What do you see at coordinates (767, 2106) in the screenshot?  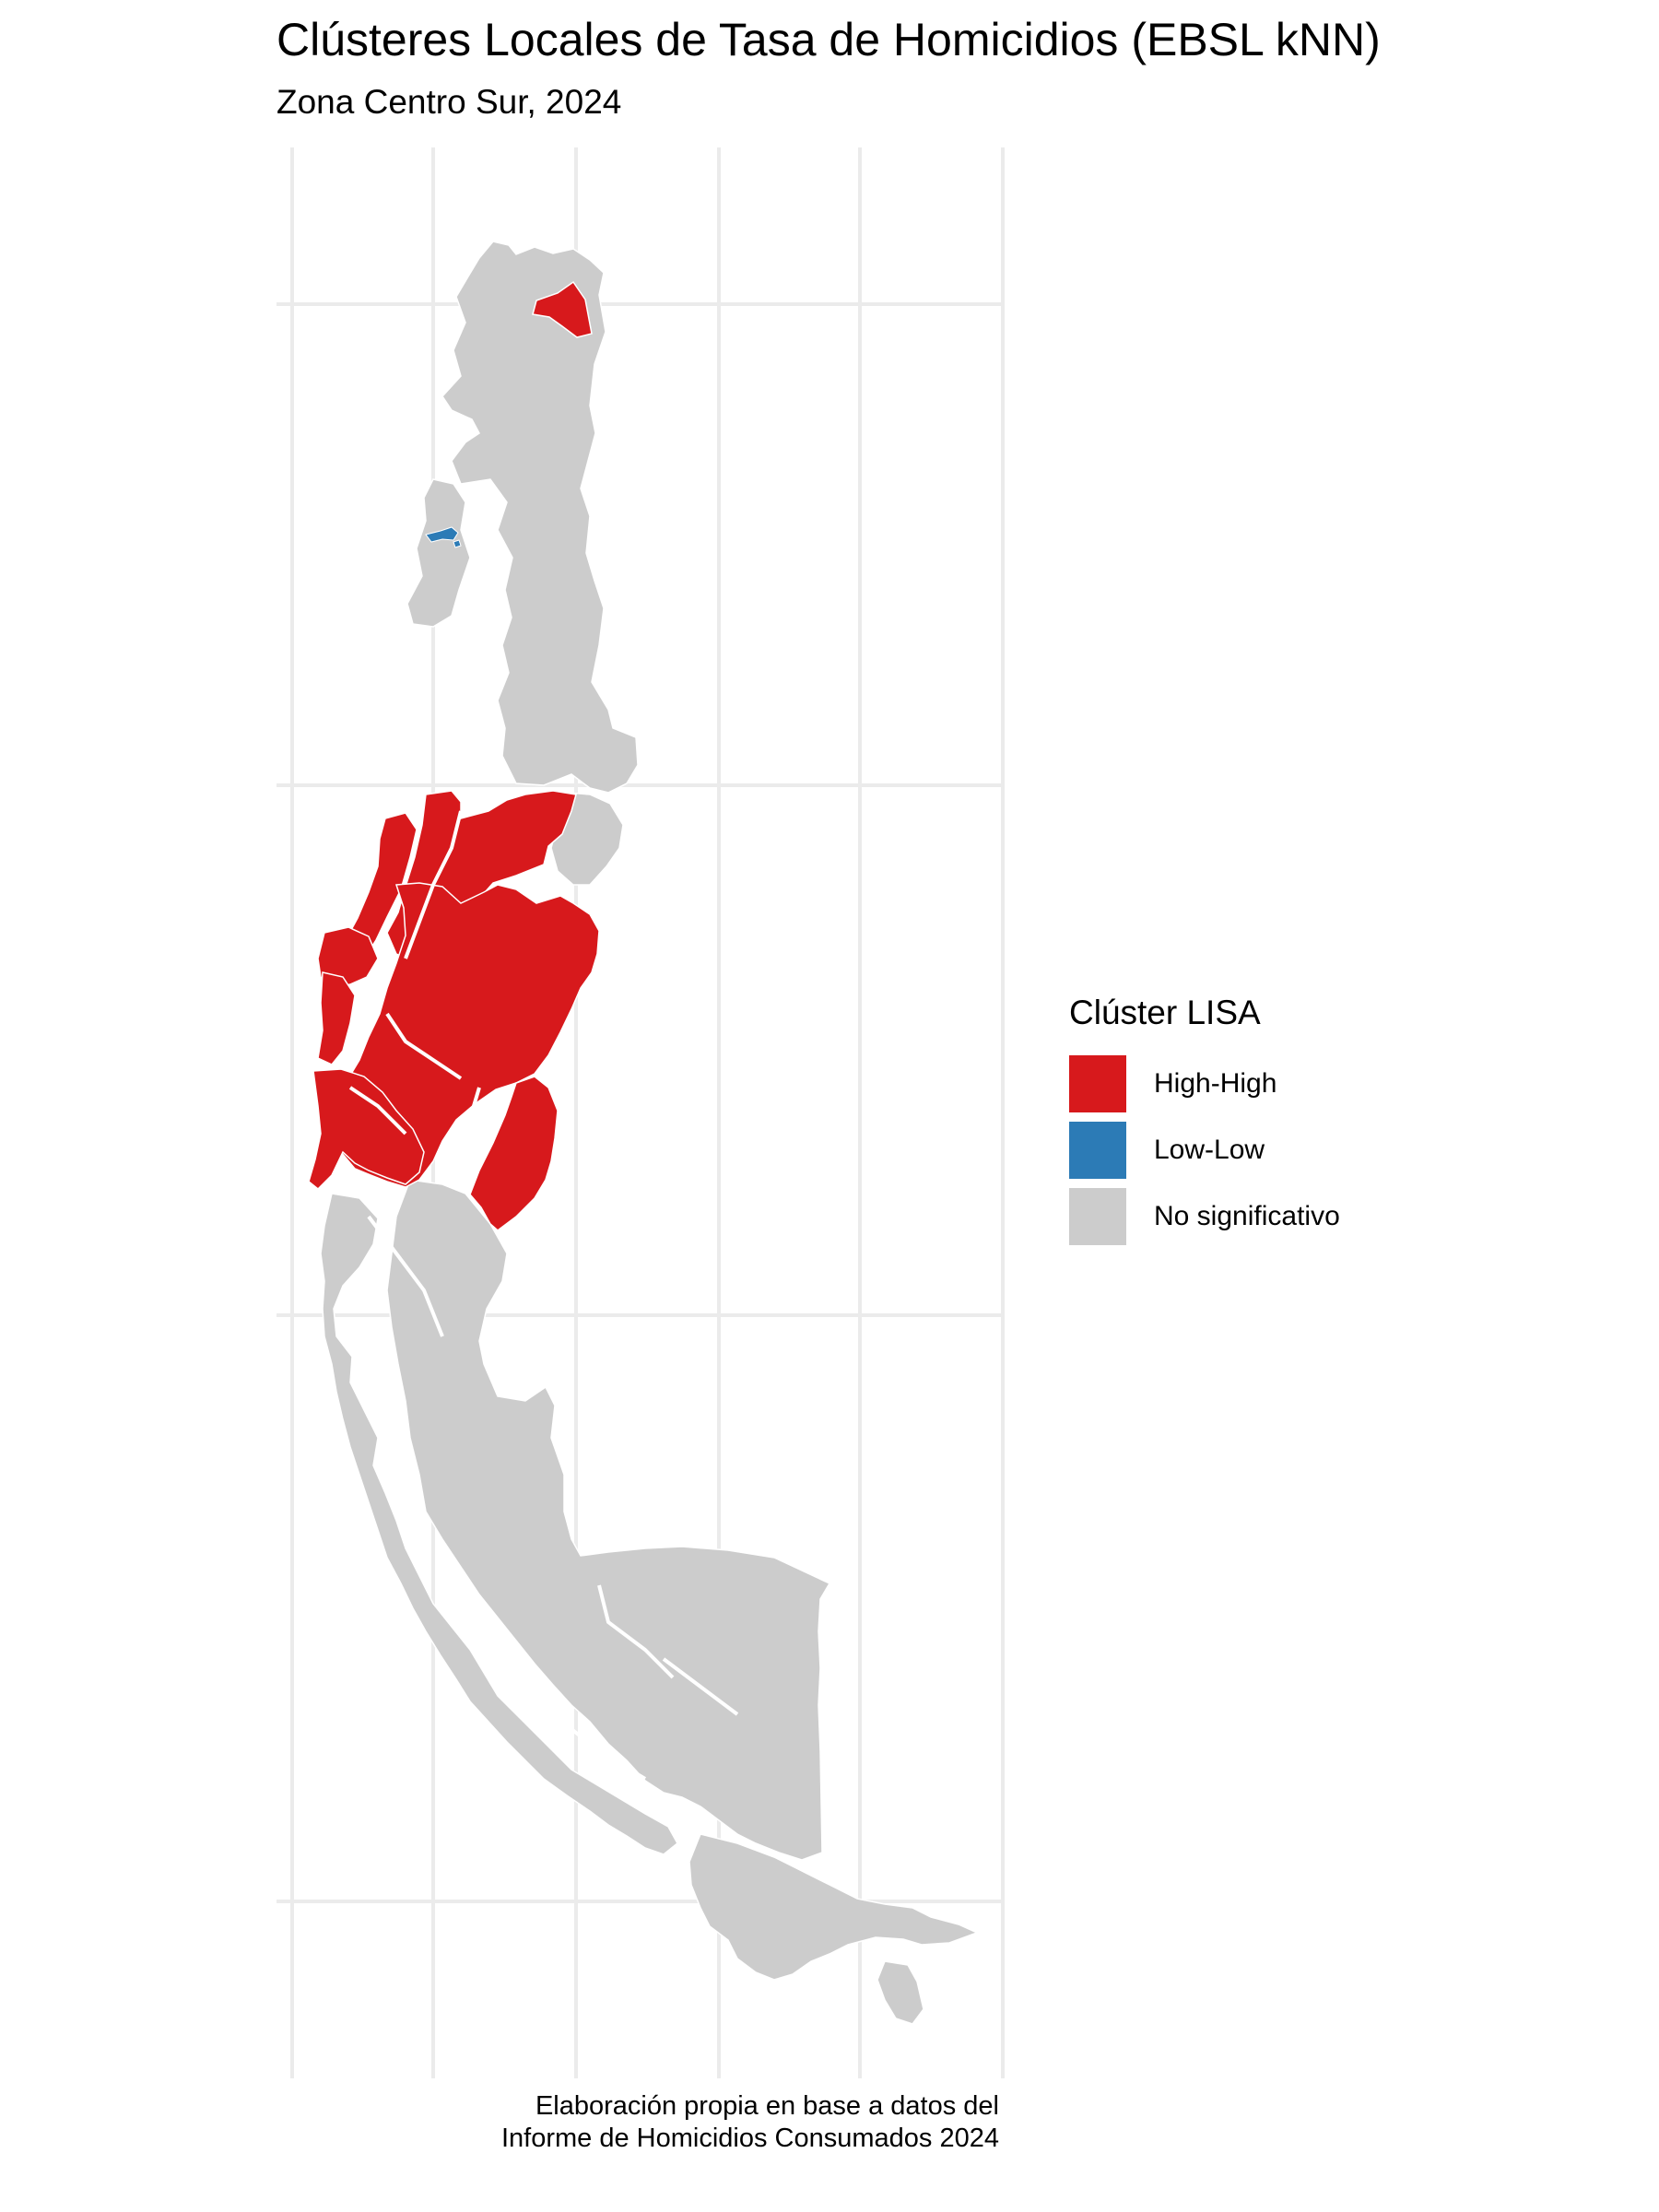 I see `caption-line-1: Elaboración propia en base a datos del` at bounding box center [767, 2106].